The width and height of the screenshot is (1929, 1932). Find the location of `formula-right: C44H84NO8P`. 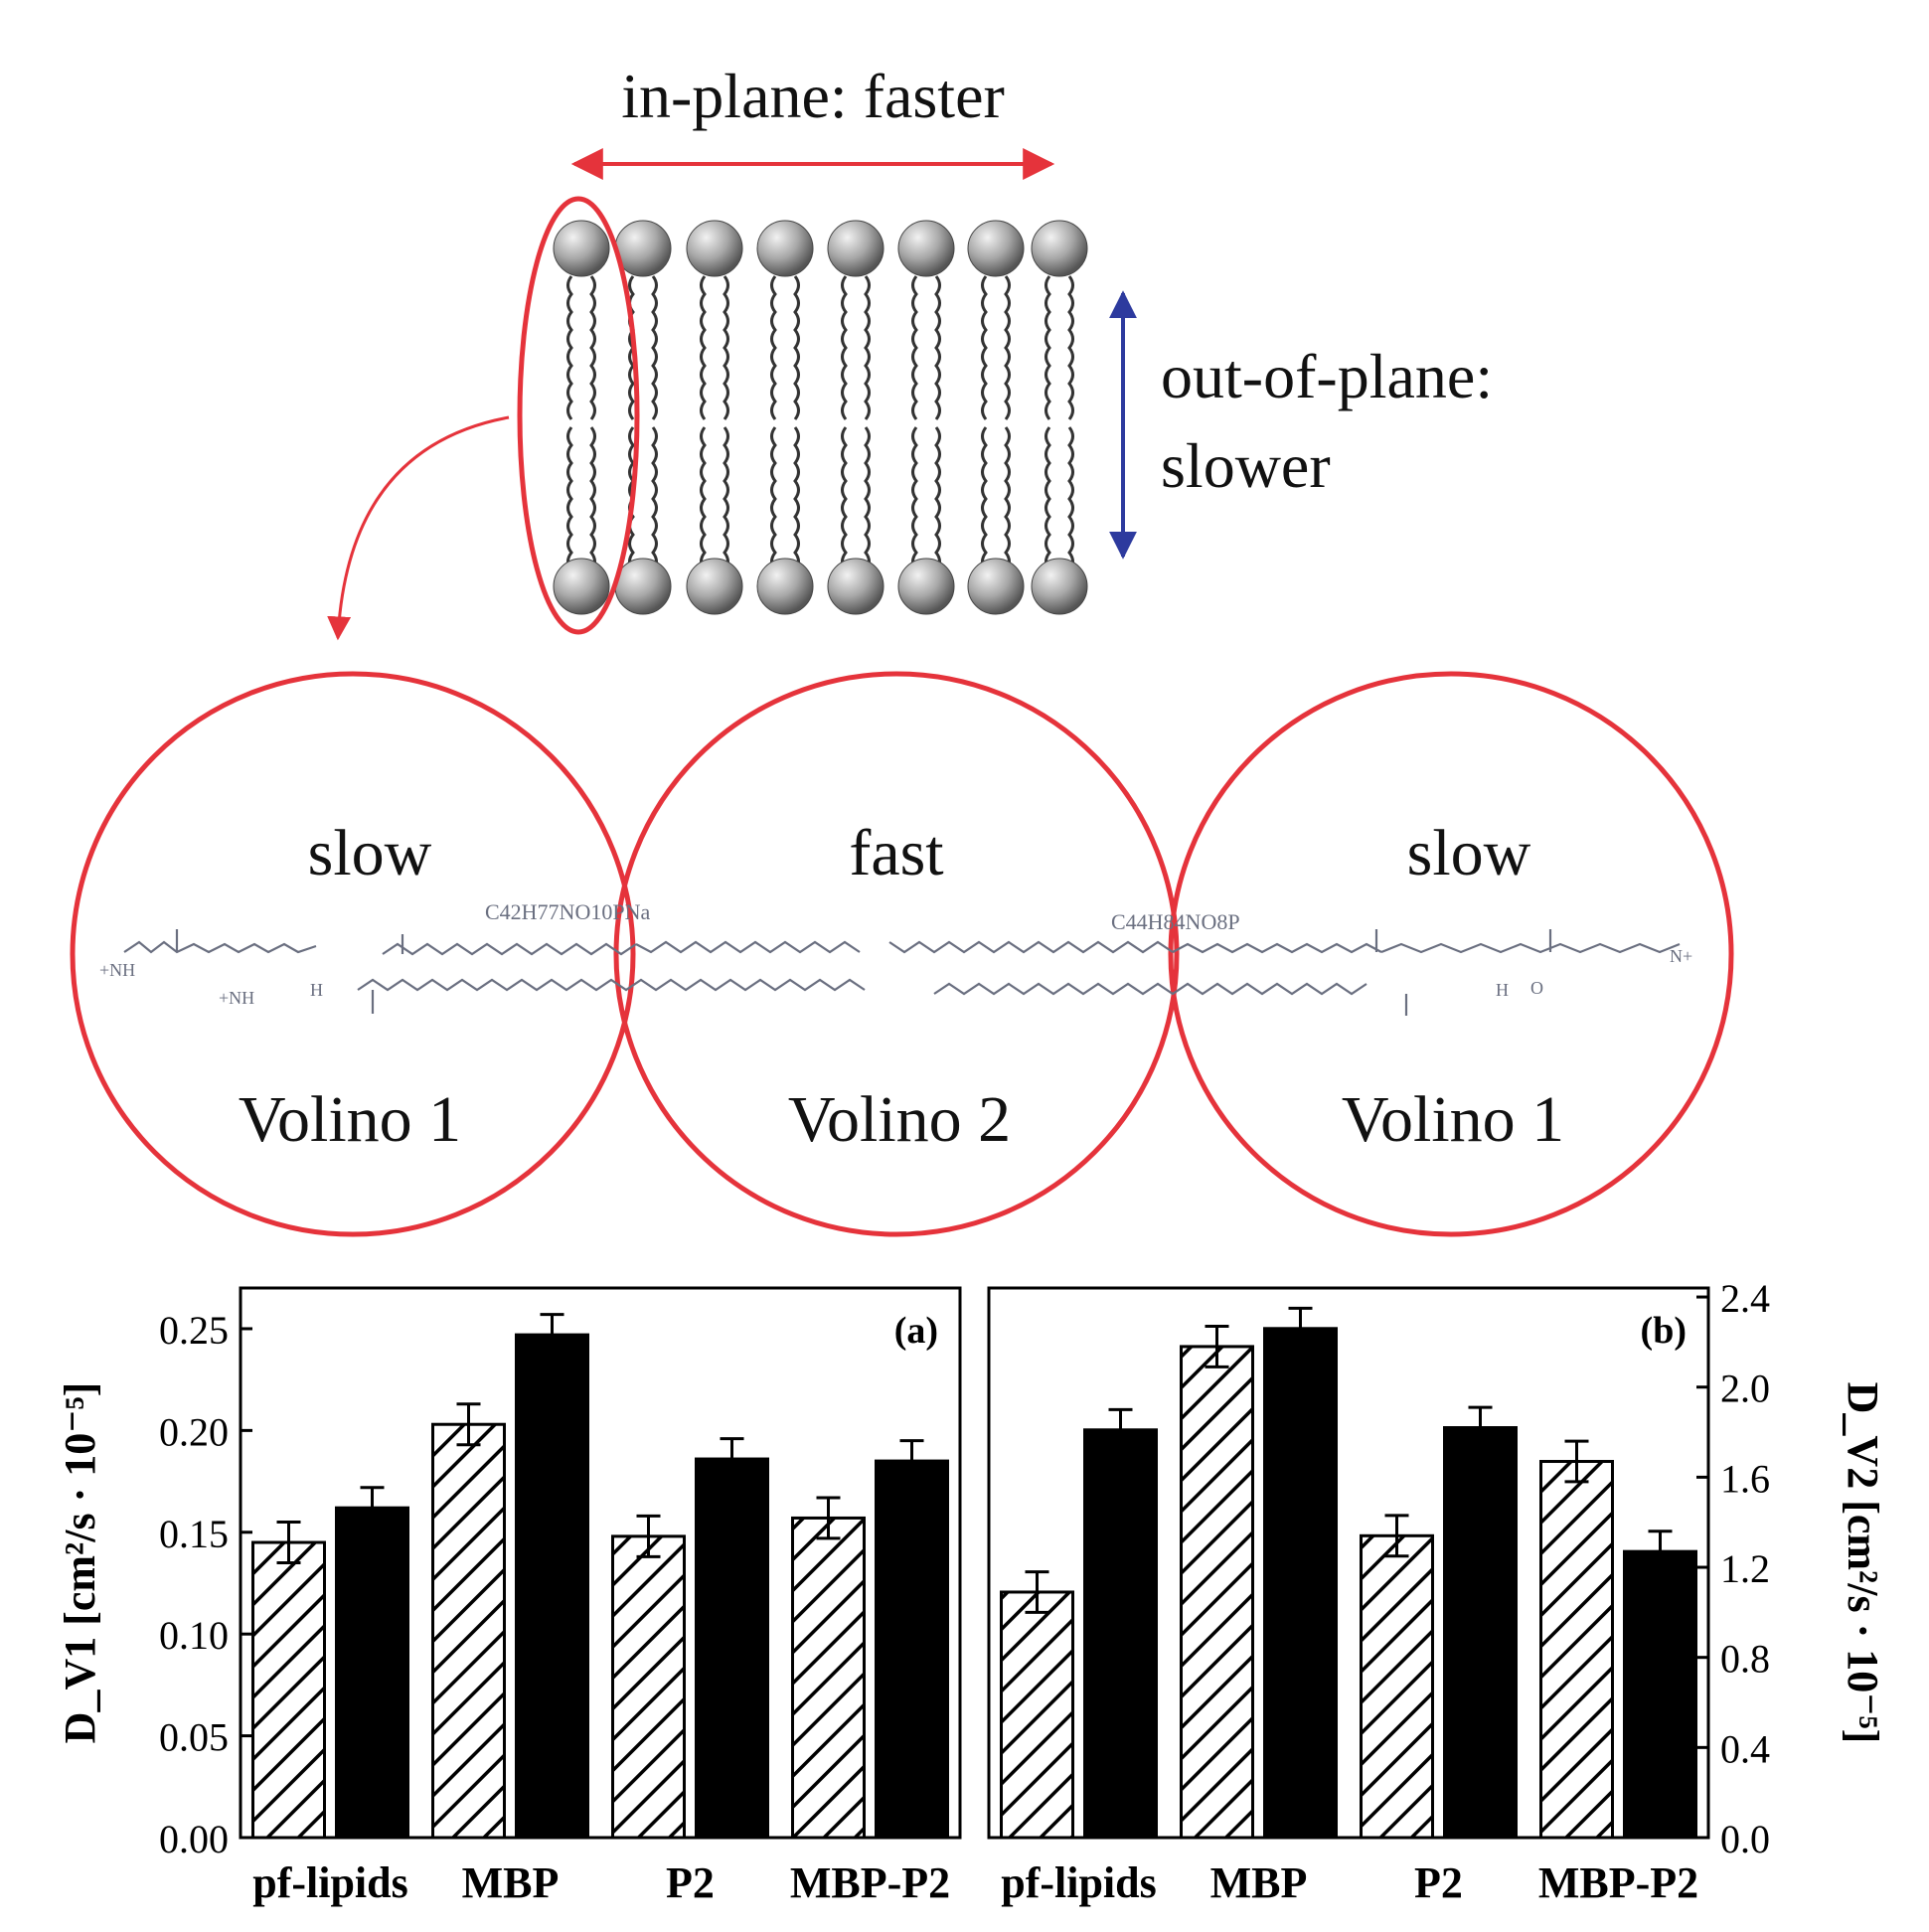

formula-right: C44H84NO8P is located at coordinates (1175, 921).